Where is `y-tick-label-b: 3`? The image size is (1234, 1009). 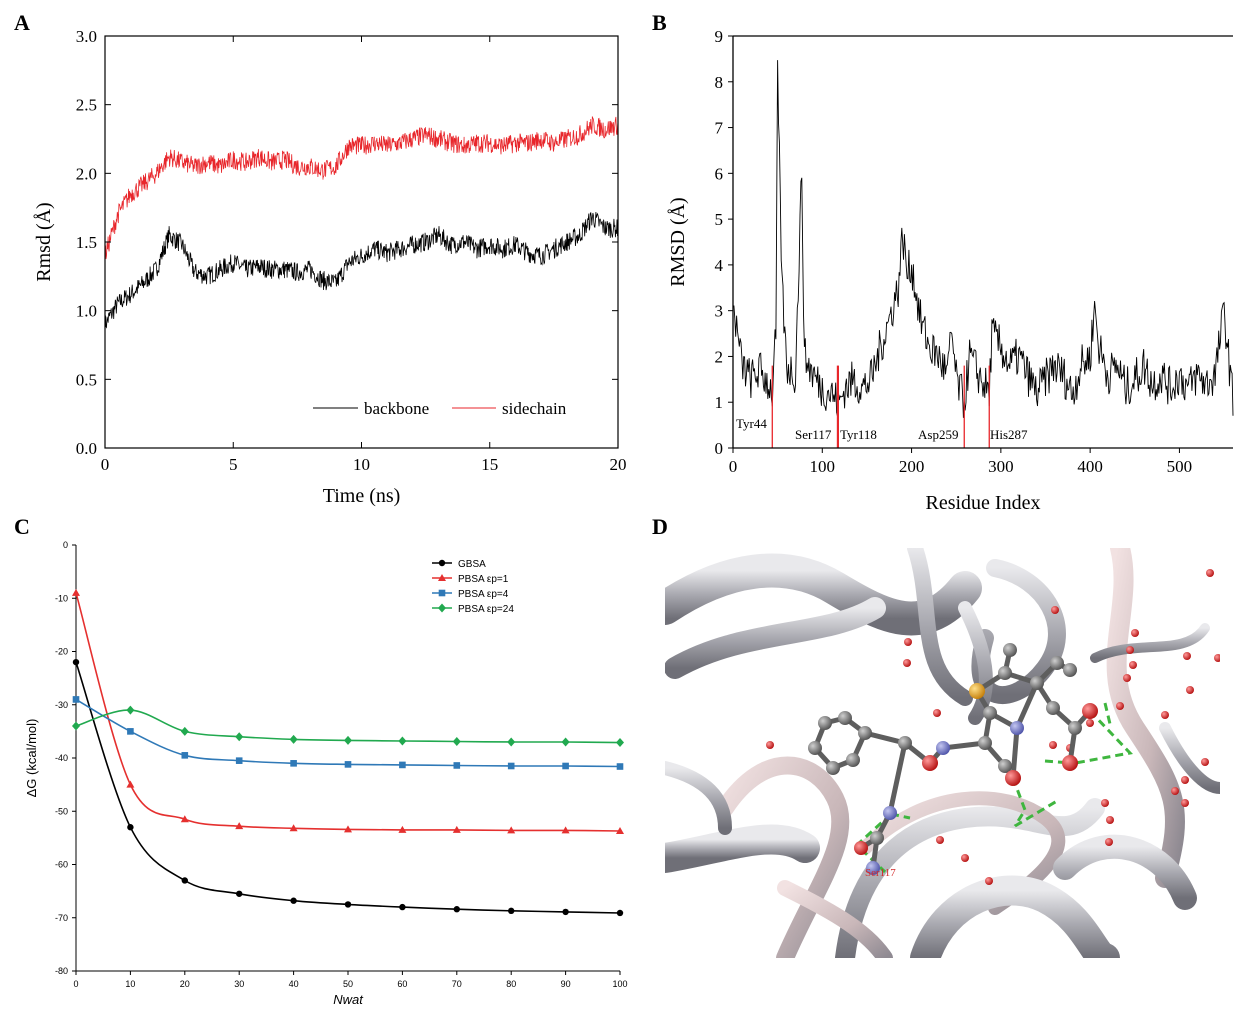
y-tick-label-b: 3 is located at coordinates (719, 311).